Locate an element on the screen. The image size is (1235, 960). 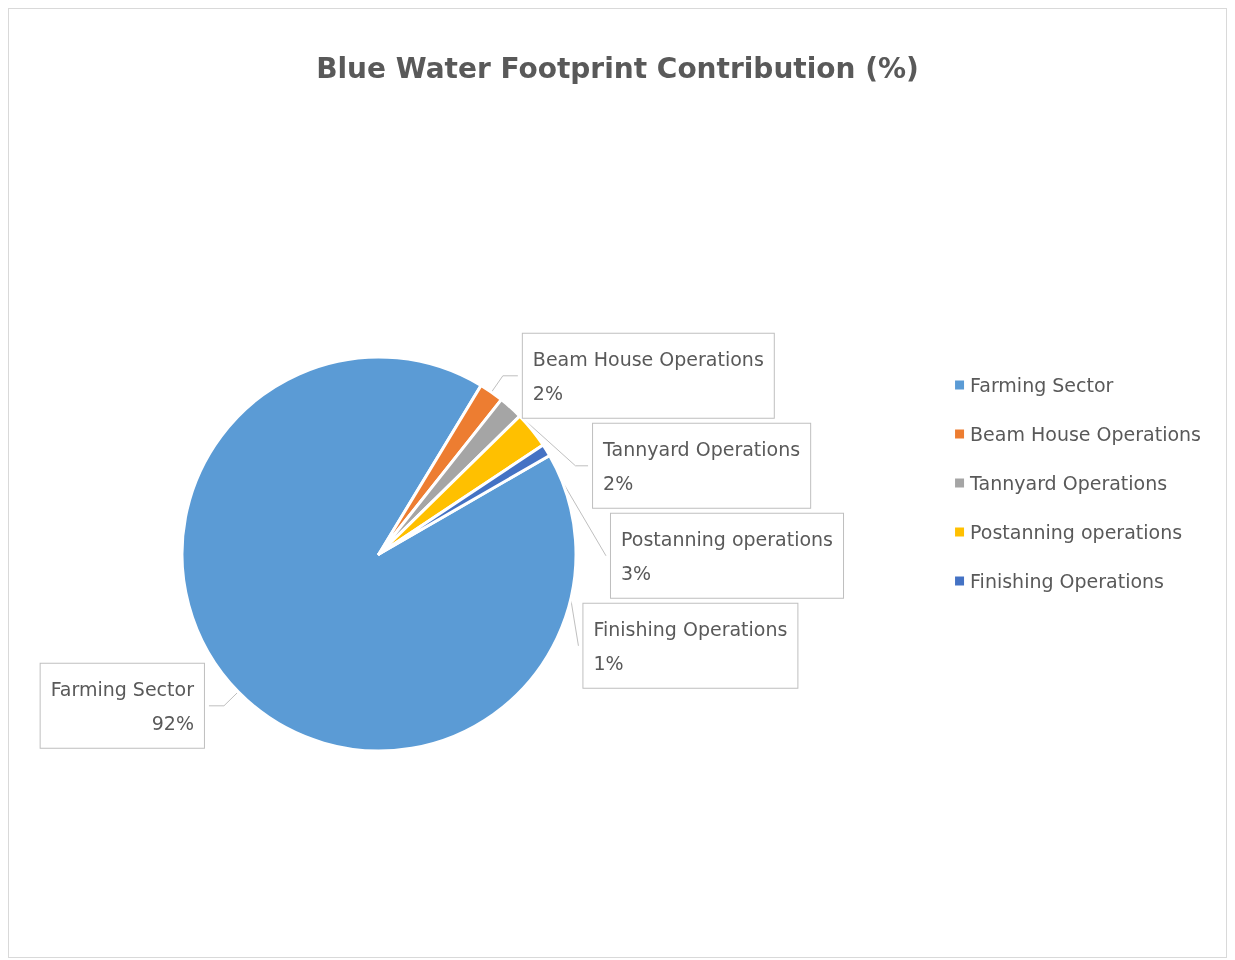
slice-label: Farming Sector is located at coordinates (122, 688).